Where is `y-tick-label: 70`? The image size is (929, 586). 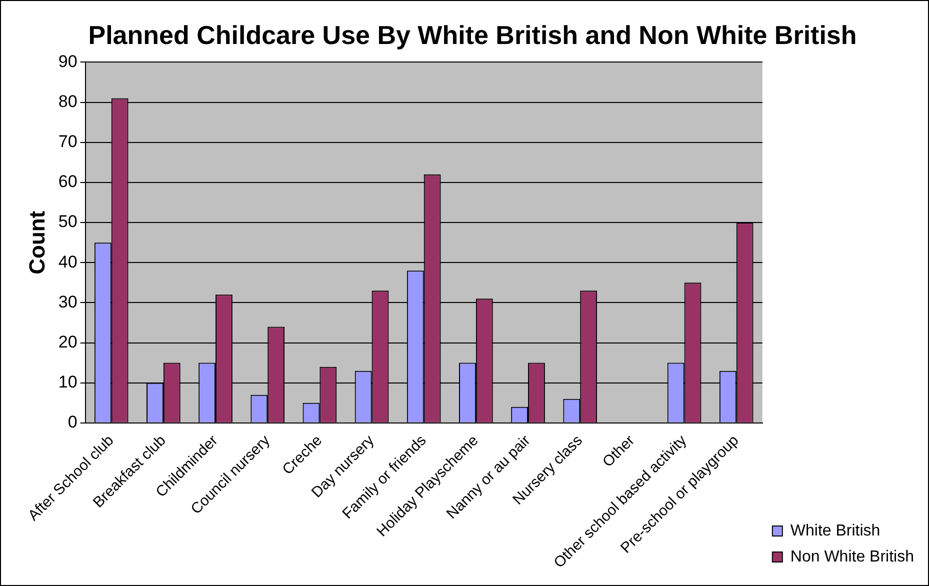 y-tick-label: 70 is located at coordinates (68, 142).